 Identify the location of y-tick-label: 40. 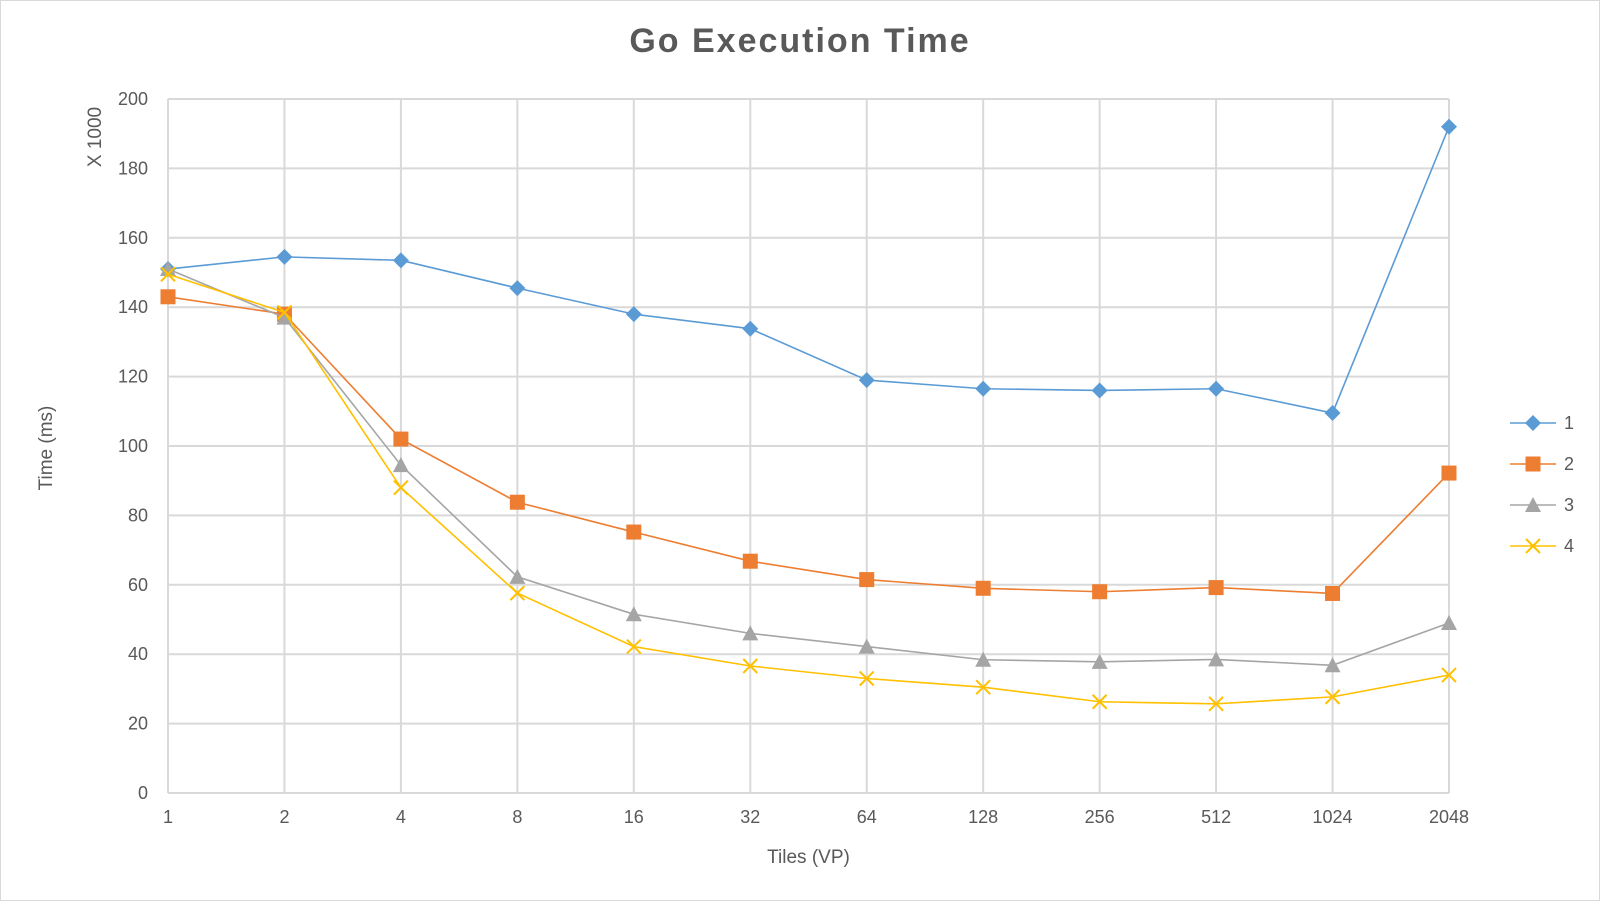
(138, 654).